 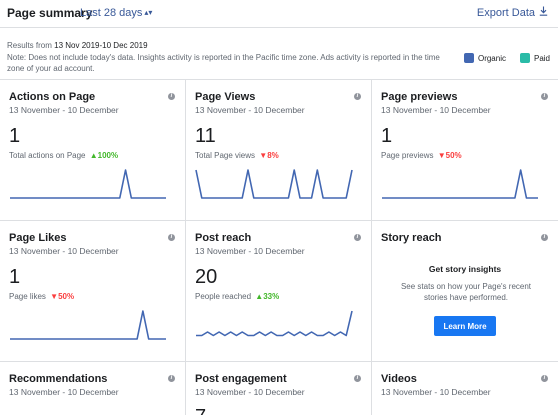 I want to click on legend-organic: Organic, so click(x=484, y=58).